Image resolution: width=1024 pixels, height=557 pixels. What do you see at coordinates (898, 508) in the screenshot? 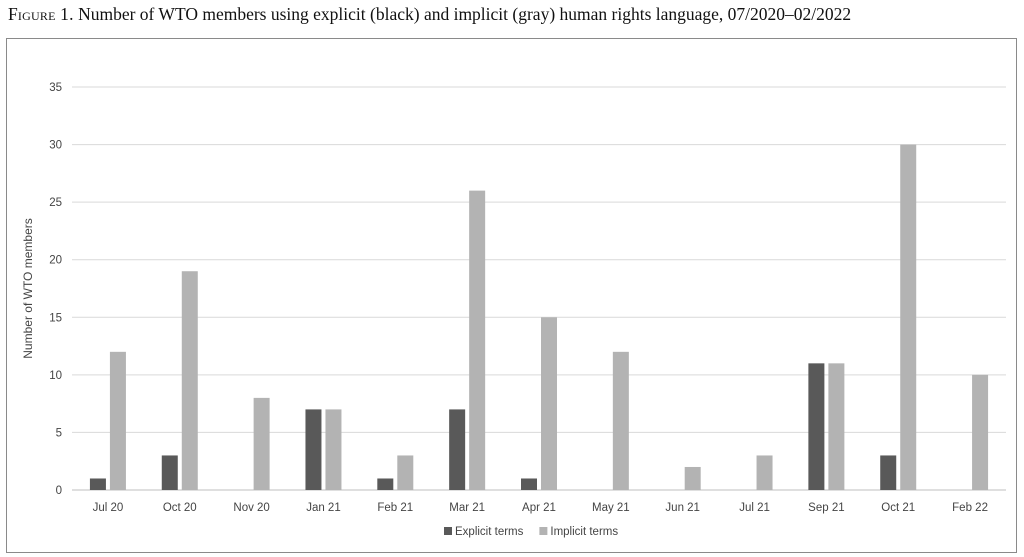
I see `x-tick-label: Oct 21` at bounding box center [898, 508].